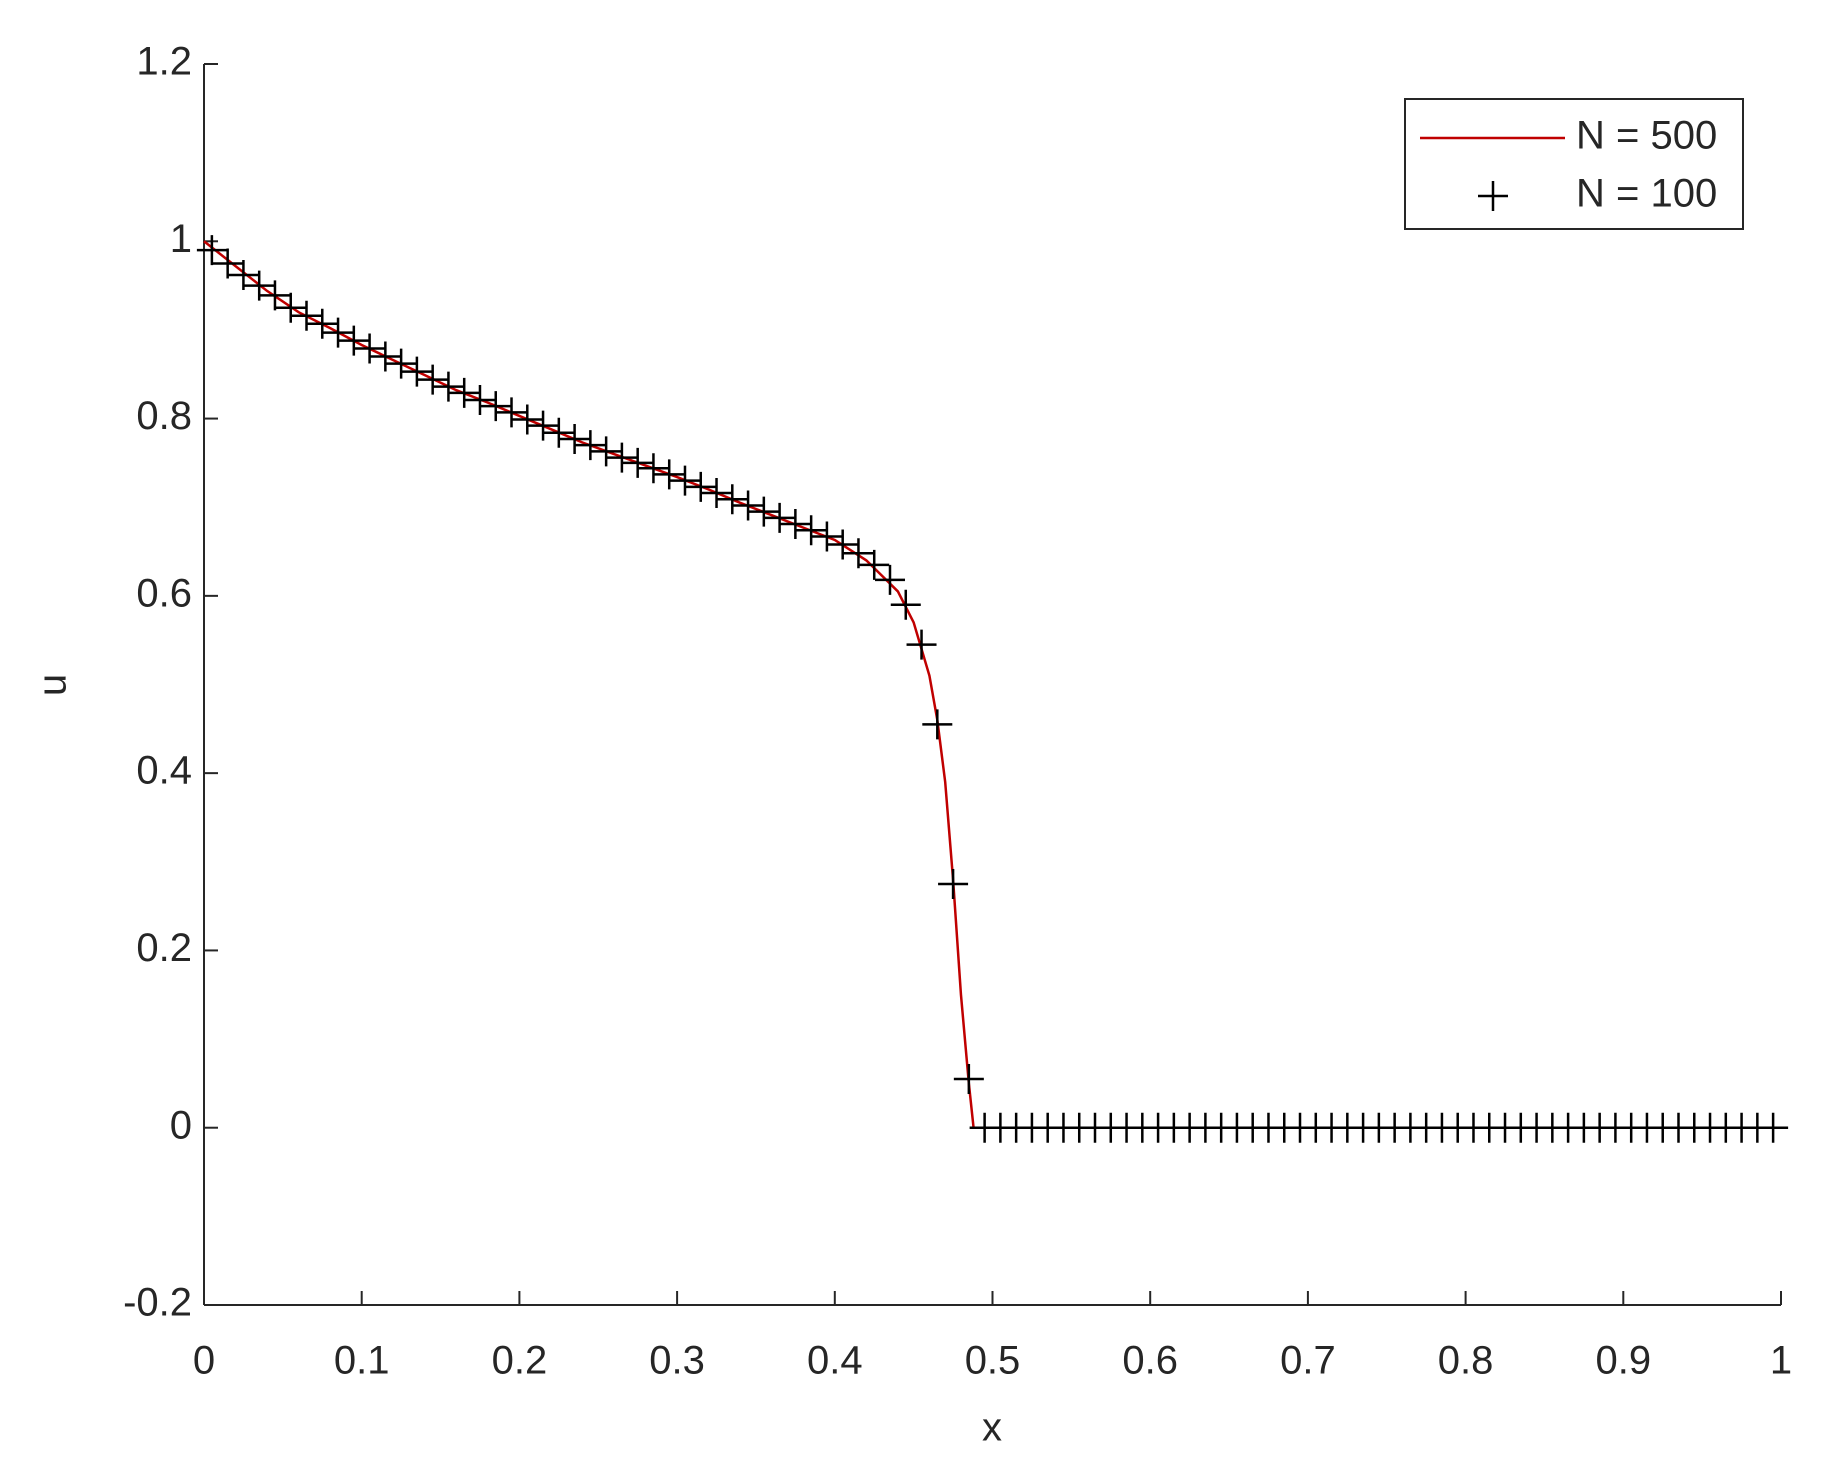 The width and height of the screenshot is (1822, 1465). Describe the element at coordinates (1493, 196) in the screenshot. I see `legend-marker` at that location.